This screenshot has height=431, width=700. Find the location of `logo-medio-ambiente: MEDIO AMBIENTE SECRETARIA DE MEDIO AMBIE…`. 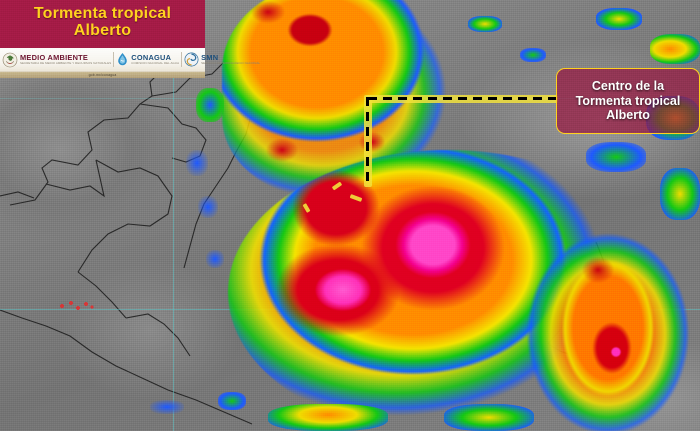

logo-medio-ambiente: MEDIO AMBIENTE SECRETARIA DE MEDIO AMBIE… is located at coordinates (56, 59).